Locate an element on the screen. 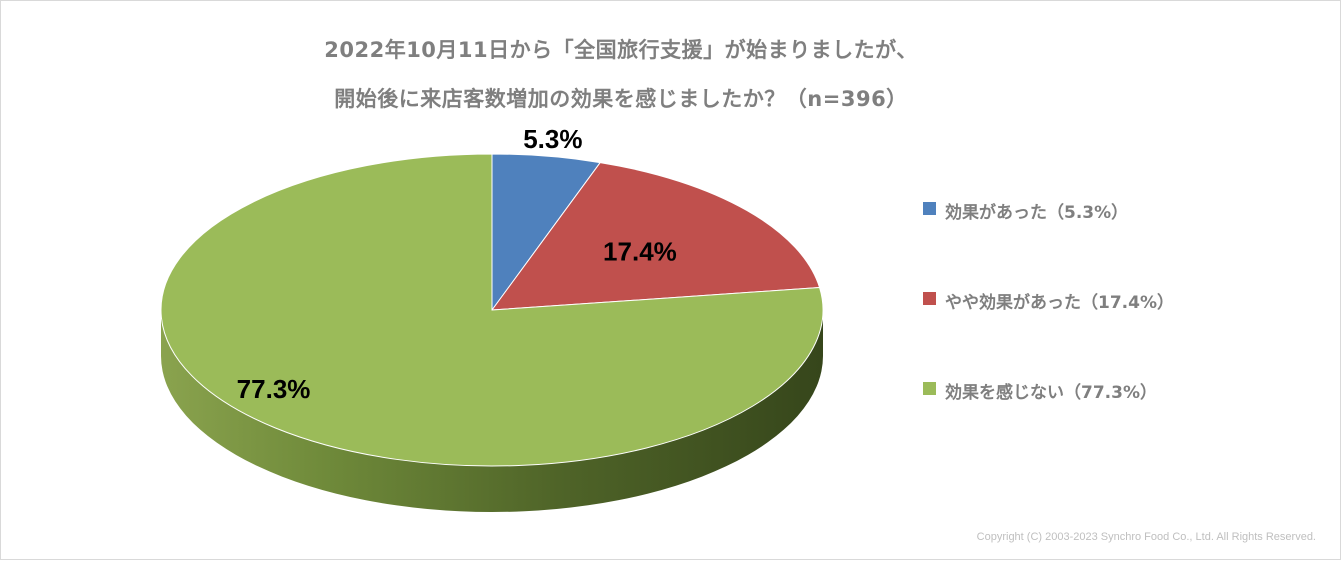 This screenshot has height=561, width=1341. data-label-effective: 5.3% is located at coordinates (552, 139).